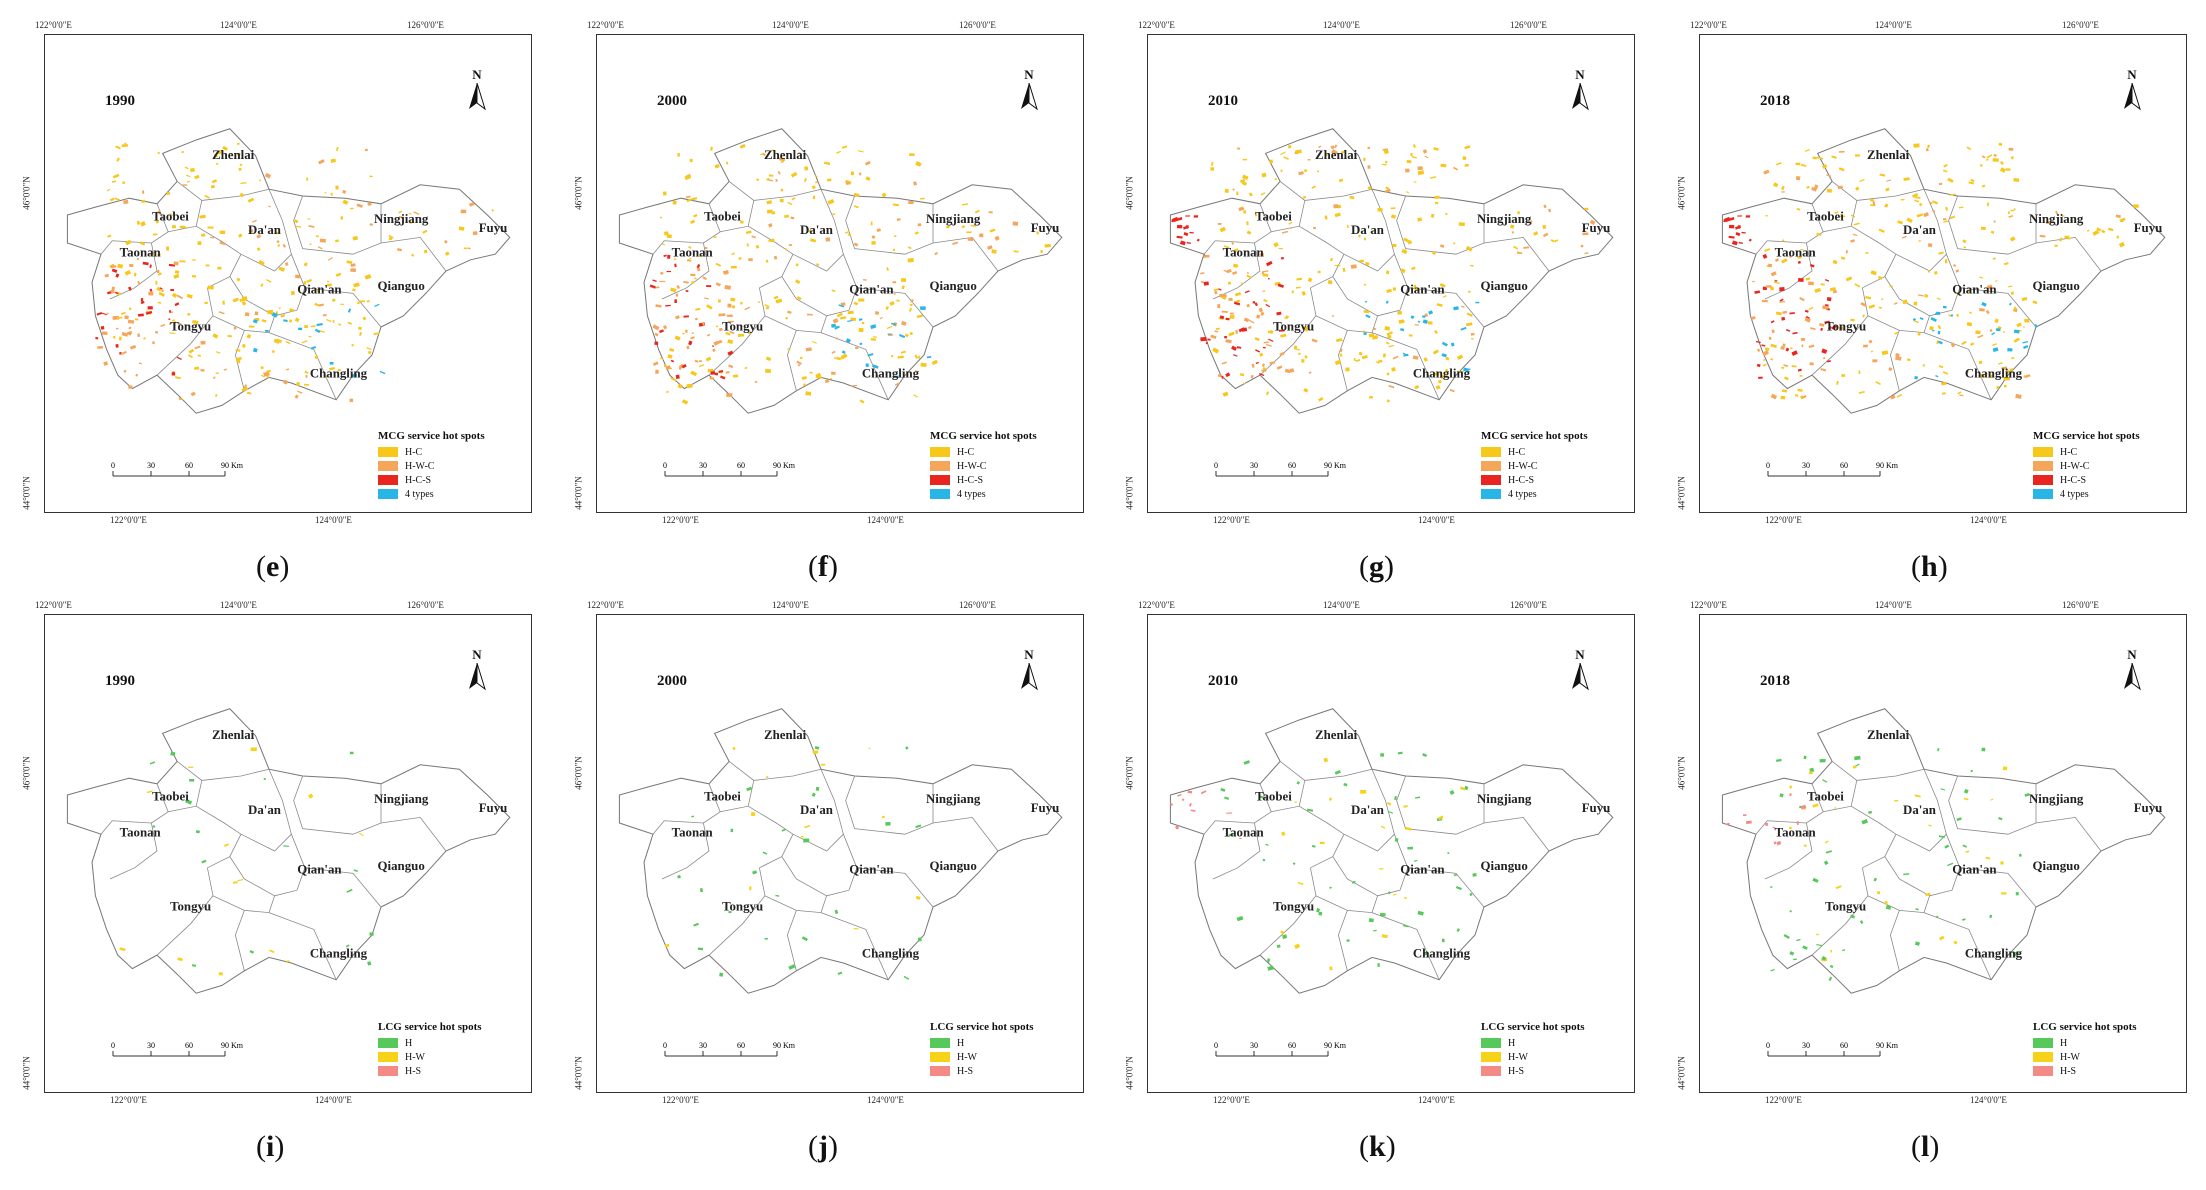 The height and width of the screenshot is (1190, 2206). Describe the element at coordinates (128, 1100) in the screenshot. I see `longitude-tick-bottom: 122°0'0"E` at that location.